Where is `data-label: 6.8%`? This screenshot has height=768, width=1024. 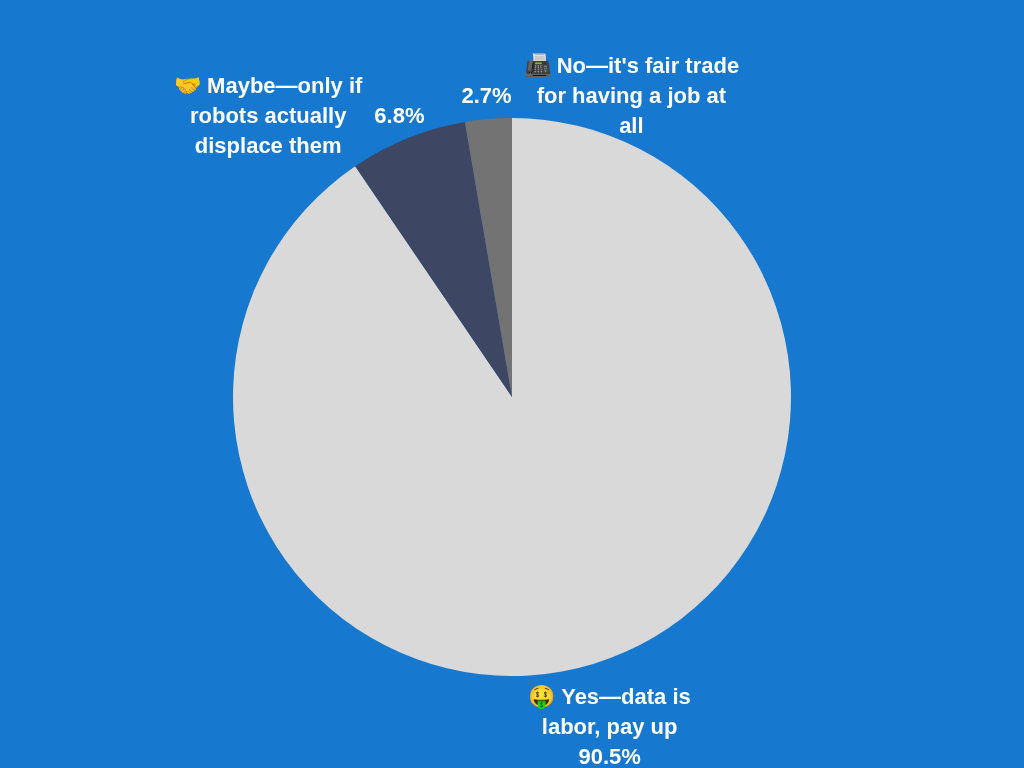 data-label: 6.8% is located at coordinates (399, 116).